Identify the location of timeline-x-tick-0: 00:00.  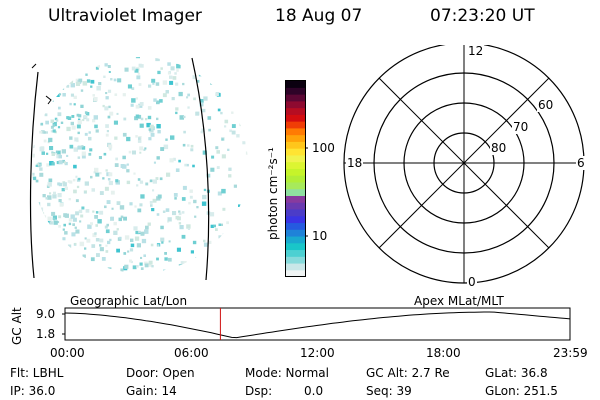
(67, 353).